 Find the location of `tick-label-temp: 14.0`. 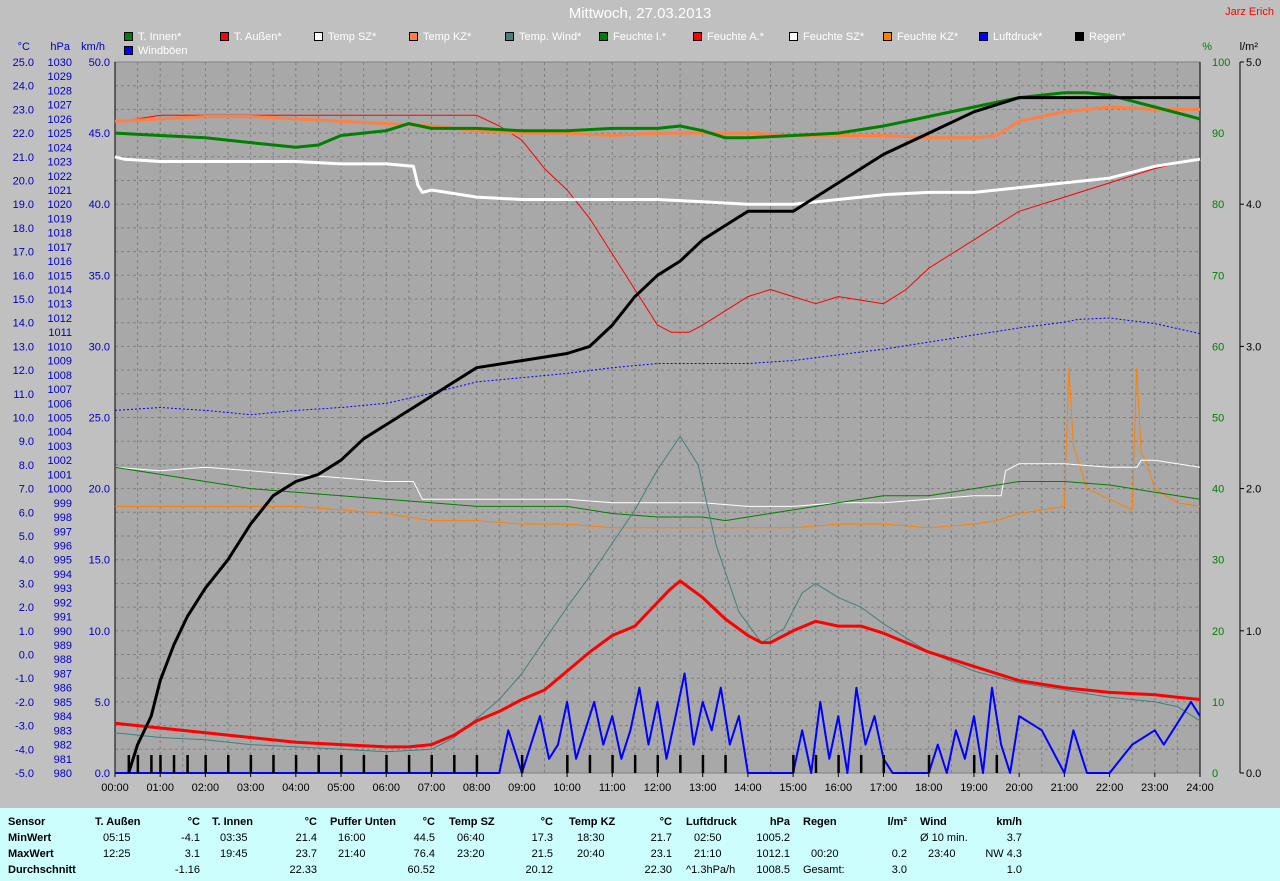

tick-label-temp: 14.0 is located at coordinates (23, 324).